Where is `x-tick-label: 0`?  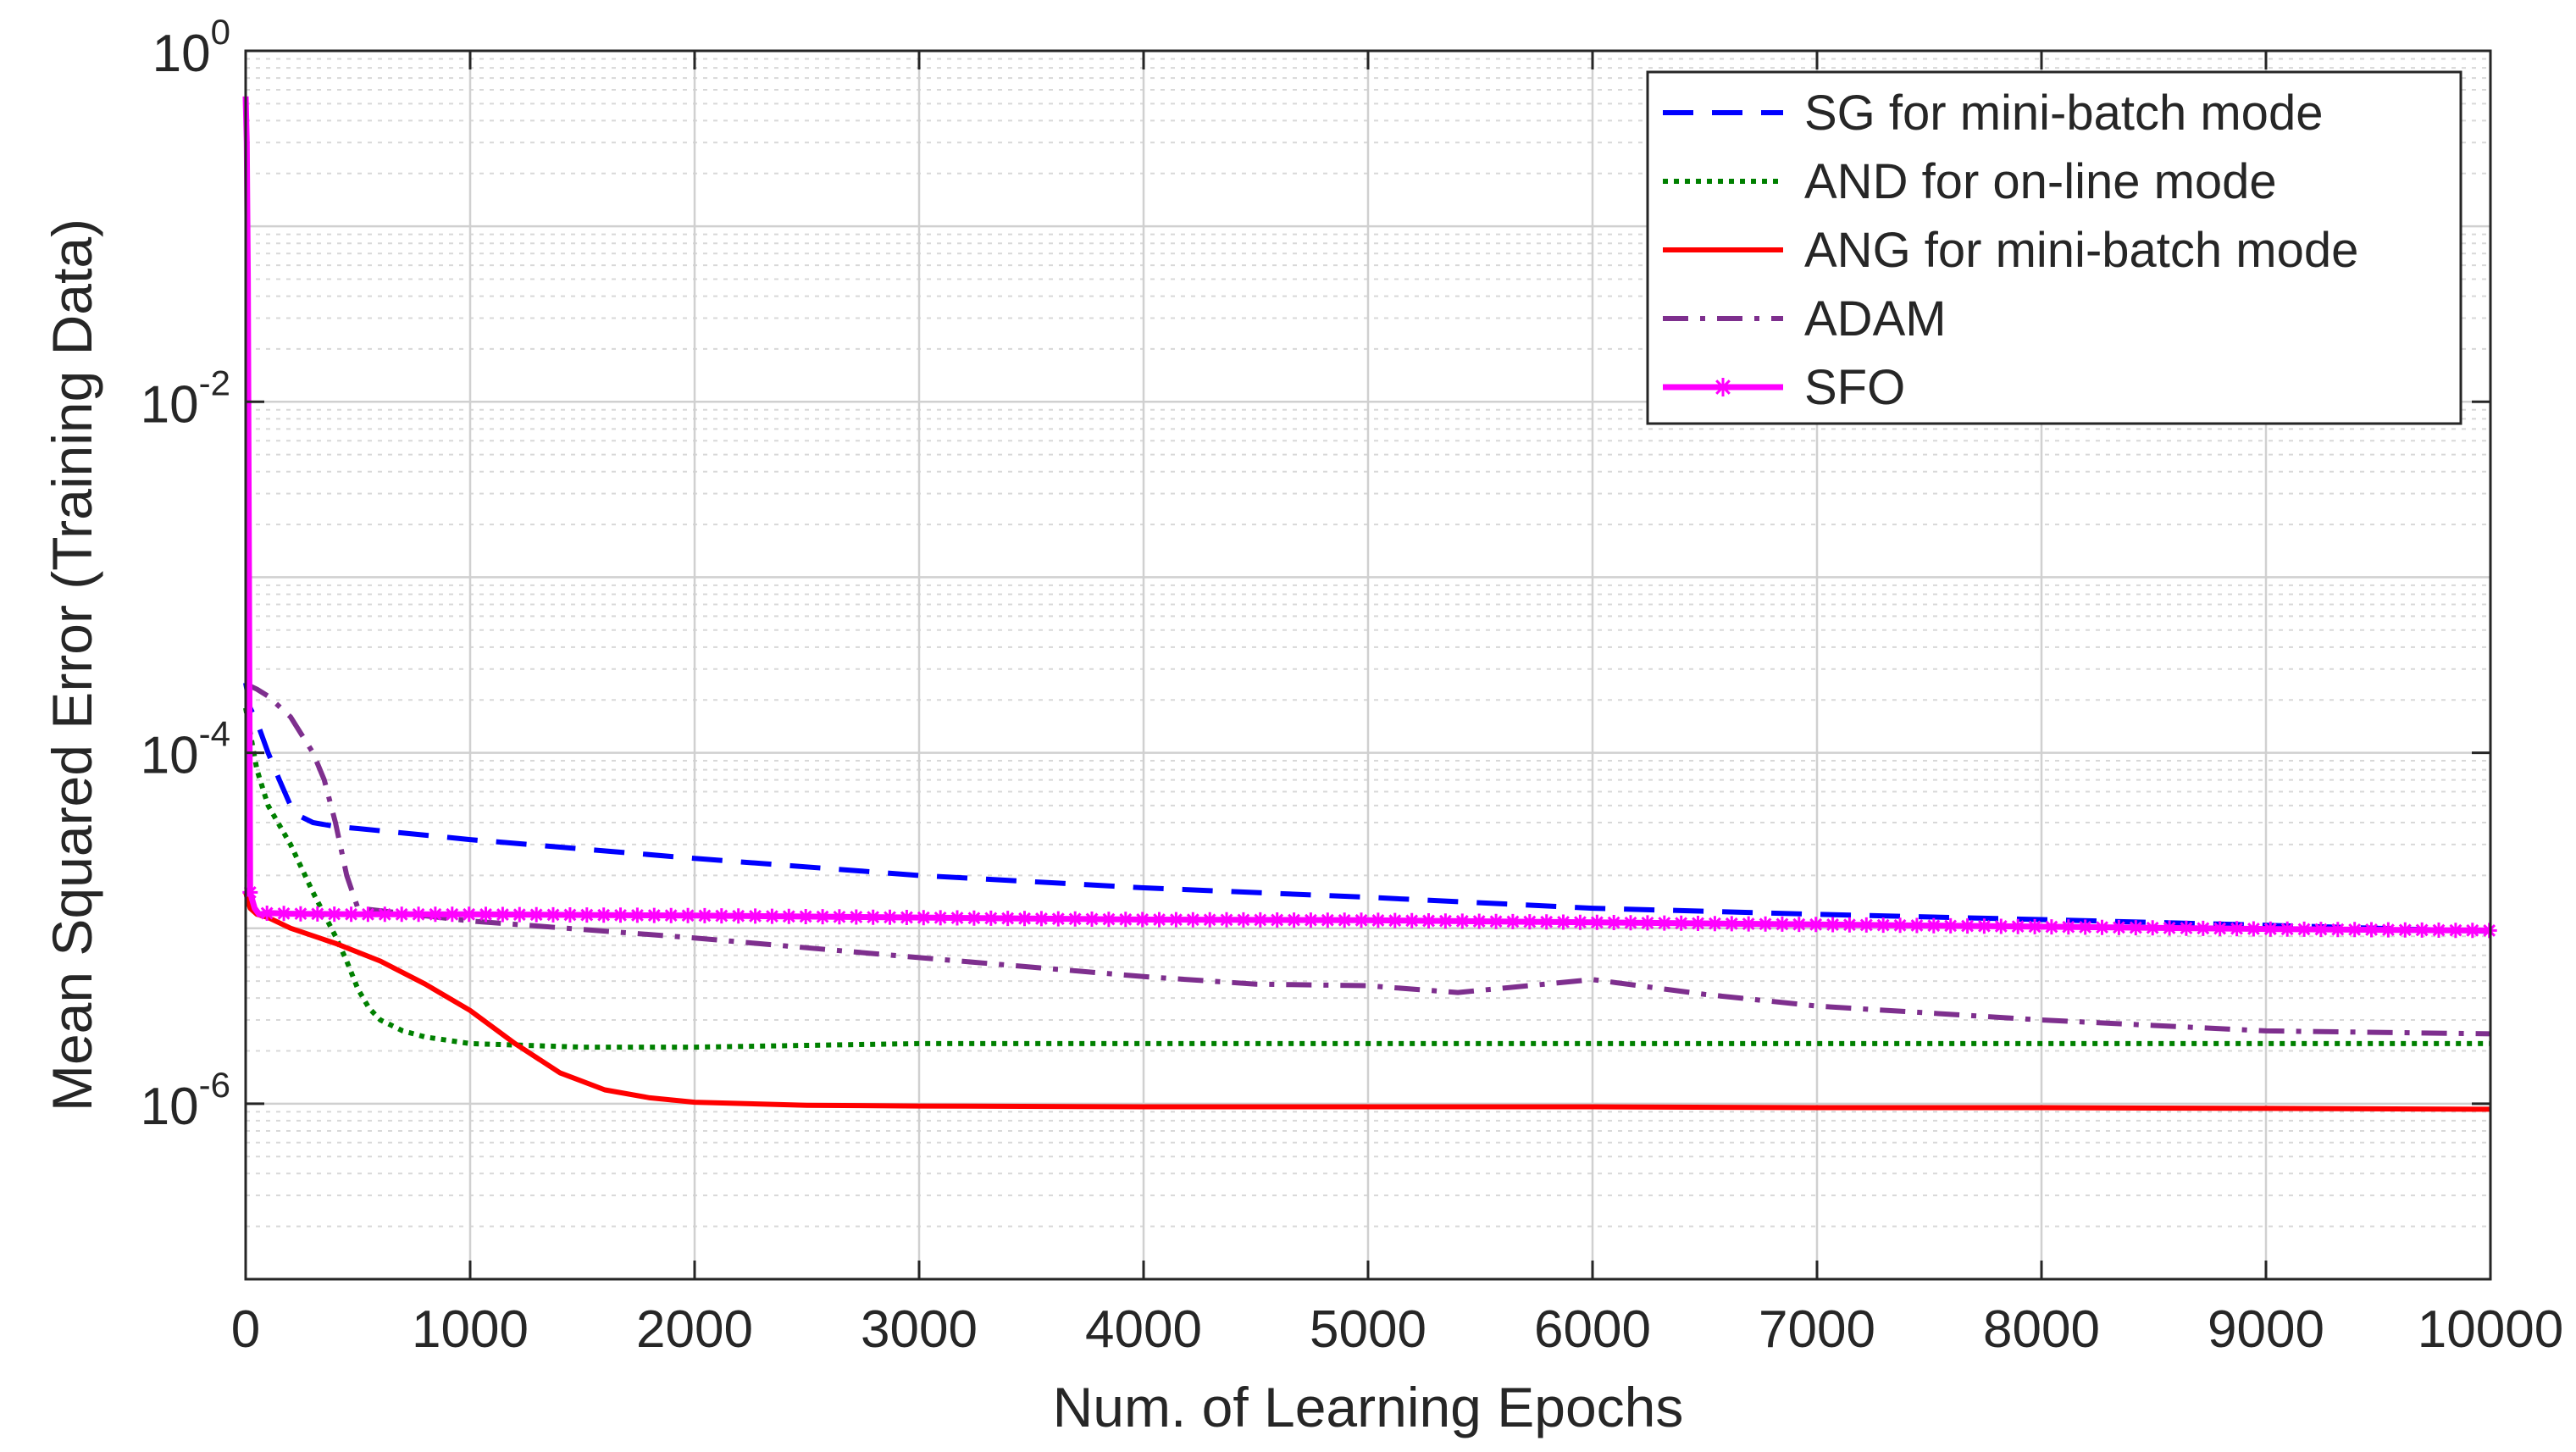 x-tick-label: 0 is located at coordinates (245, 1330).